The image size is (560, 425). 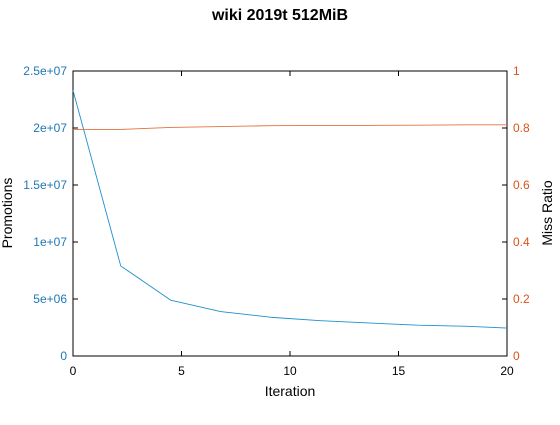 I want to click on y-axis-right-label: Miss Ratio, so click(x=547, y=213).